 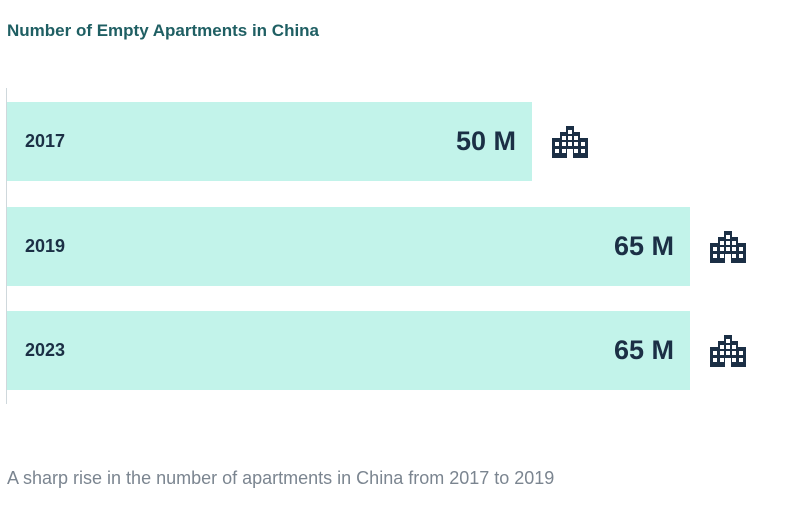 What do you see at coordinates (485, 141) in the screenshot?
I see `value-label: 50 M` at bounding box center [485, 141].